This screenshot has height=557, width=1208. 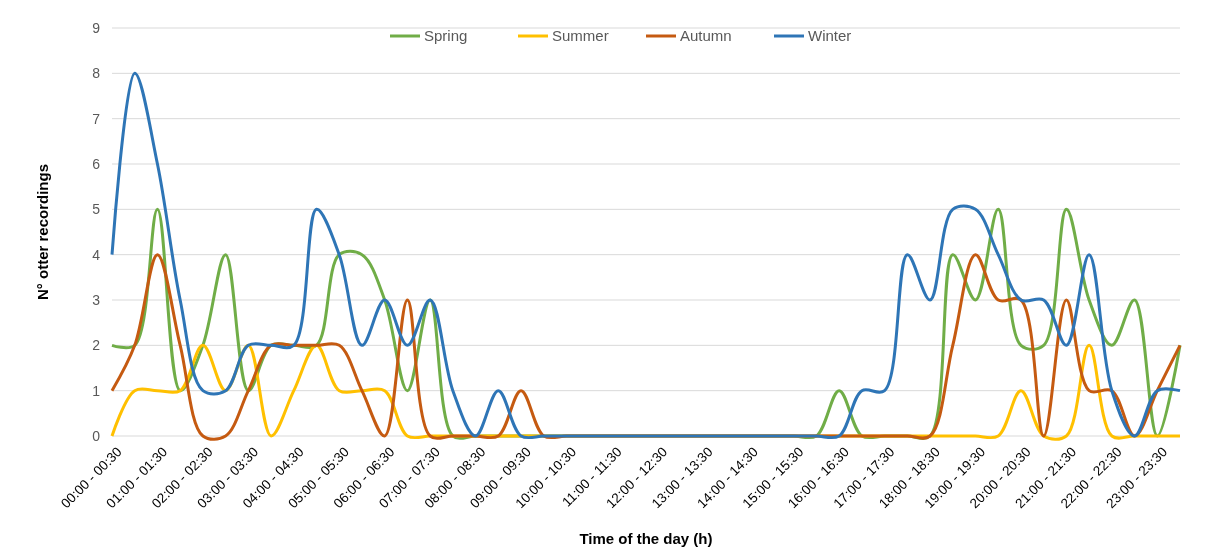 What do you see at coordinates (96, 390) in the screenshot?
I see `y-tick-label: 1` at bounding box center [96, 390].